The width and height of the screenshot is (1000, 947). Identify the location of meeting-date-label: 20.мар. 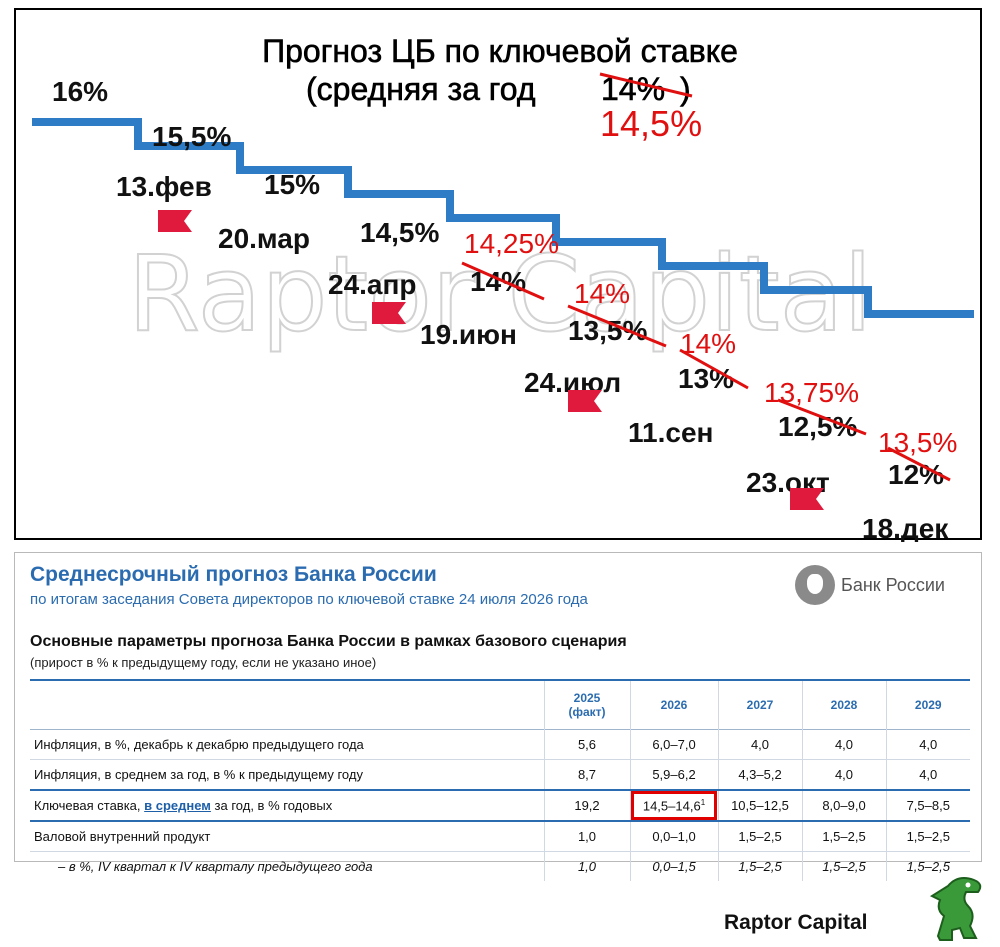
(264, 238).